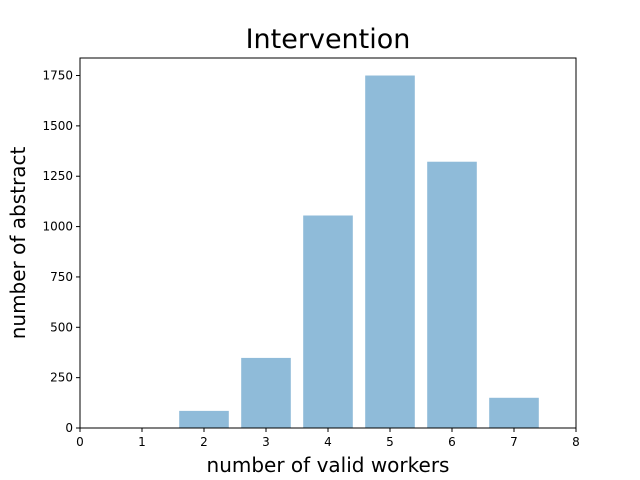 The width and height of the screenshot is (640, 480). I want to click on y-tick-label: 1500, so click(57, 126).